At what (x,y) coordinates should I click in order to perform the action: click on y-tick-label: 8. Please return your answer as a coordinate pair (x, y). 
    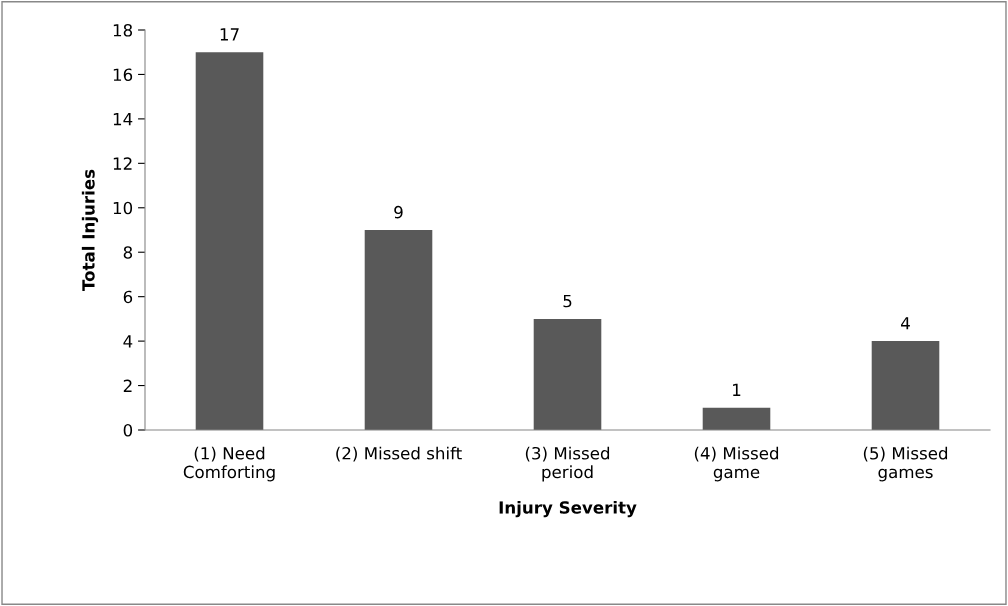
    Looking at the image, I should click on (128, 252).